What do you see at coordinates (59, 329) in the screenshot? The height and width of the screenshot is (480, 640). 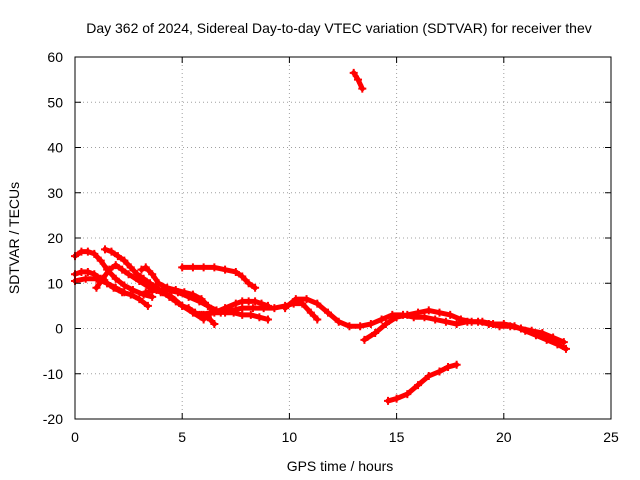 I see `y-tick-label: 0` at bounding box center [59, 329].